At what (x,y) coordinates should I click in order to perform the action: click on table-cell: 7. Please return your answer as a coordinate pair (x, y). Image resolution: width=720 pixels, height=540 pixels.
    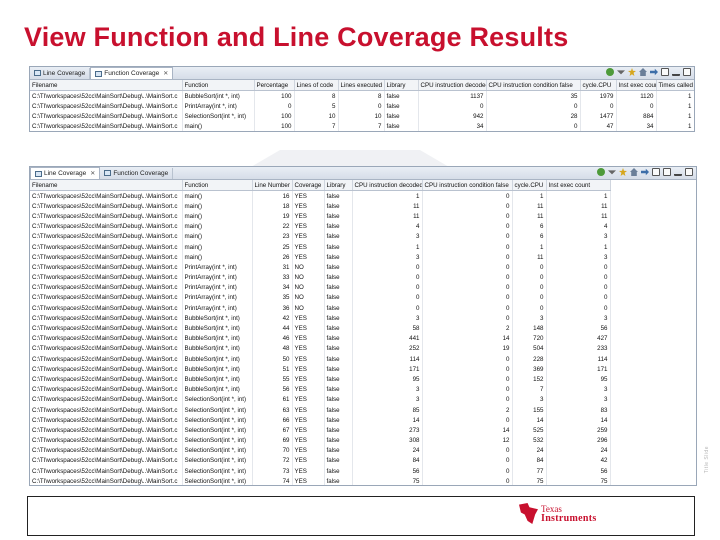
    Looking at the image, I should click on (361, 126).